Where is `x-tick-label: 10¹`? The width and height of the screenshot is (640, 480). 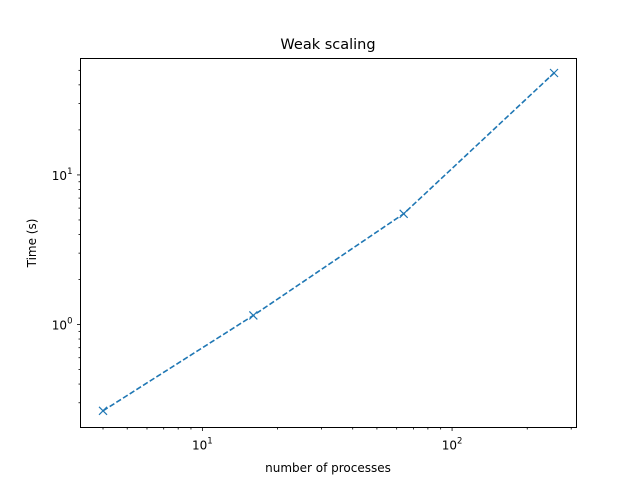 x-tick-label: 10¹ is located at coordinates (202, 445).